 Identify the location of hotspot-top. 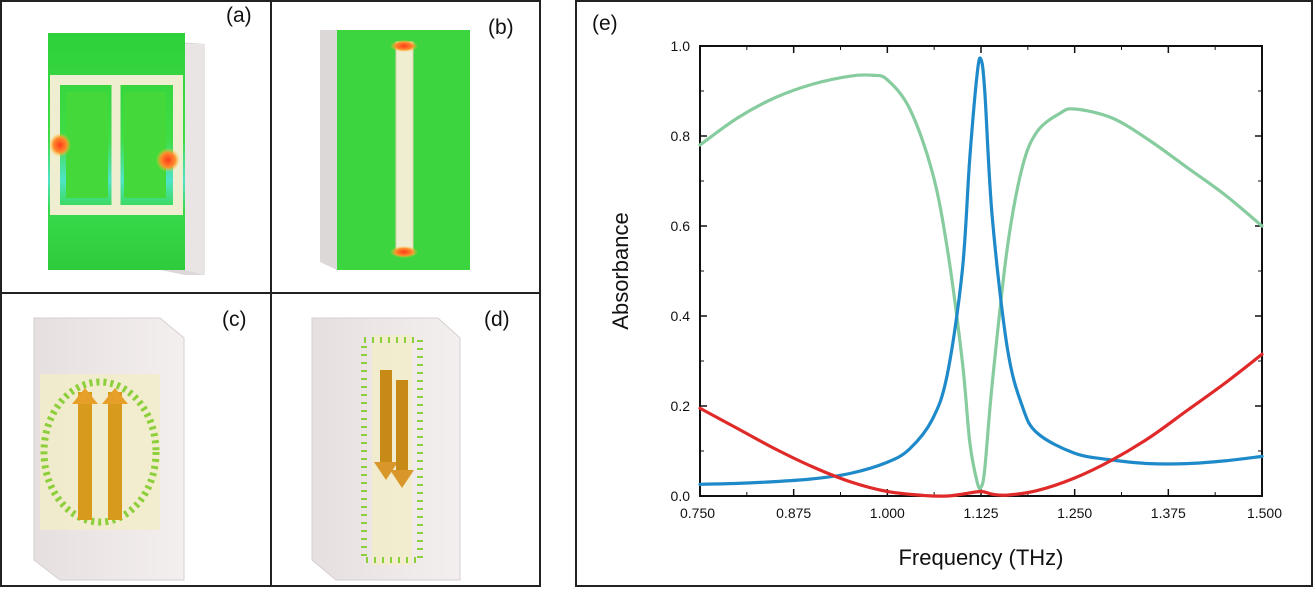
(404, 46).